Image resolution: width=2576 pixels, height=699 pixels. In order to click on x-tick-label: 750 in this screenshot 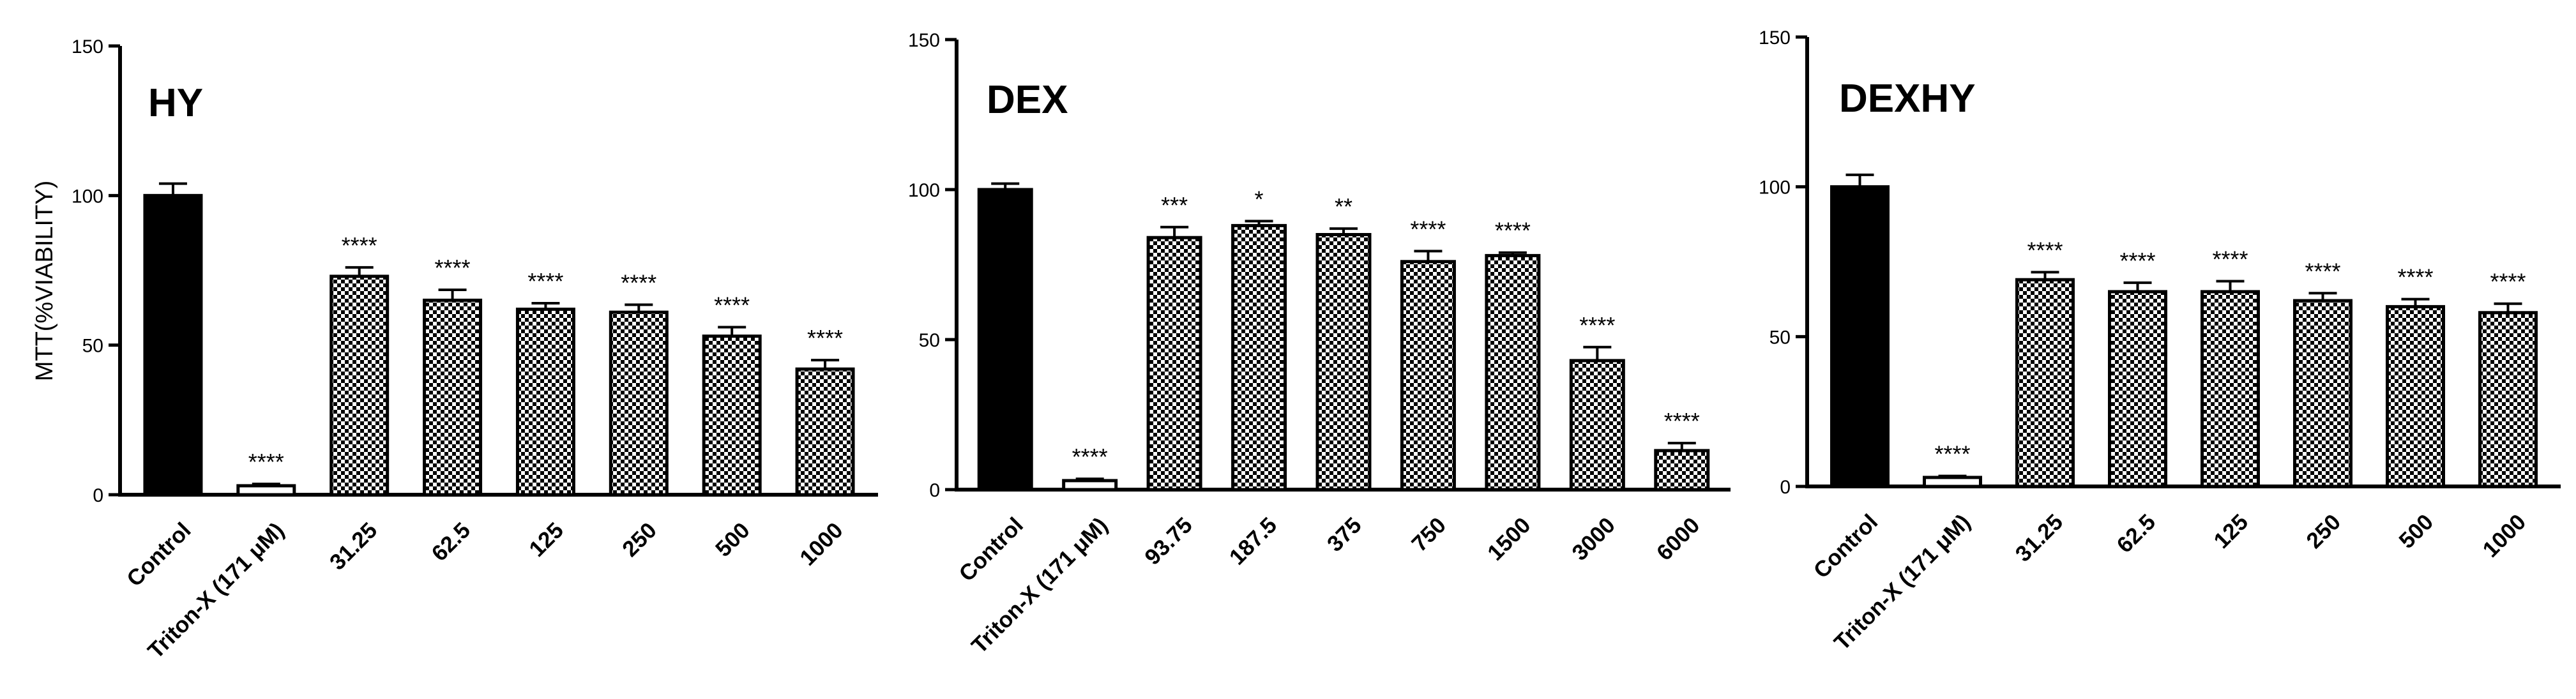, I will do `click(1429, 535)`.